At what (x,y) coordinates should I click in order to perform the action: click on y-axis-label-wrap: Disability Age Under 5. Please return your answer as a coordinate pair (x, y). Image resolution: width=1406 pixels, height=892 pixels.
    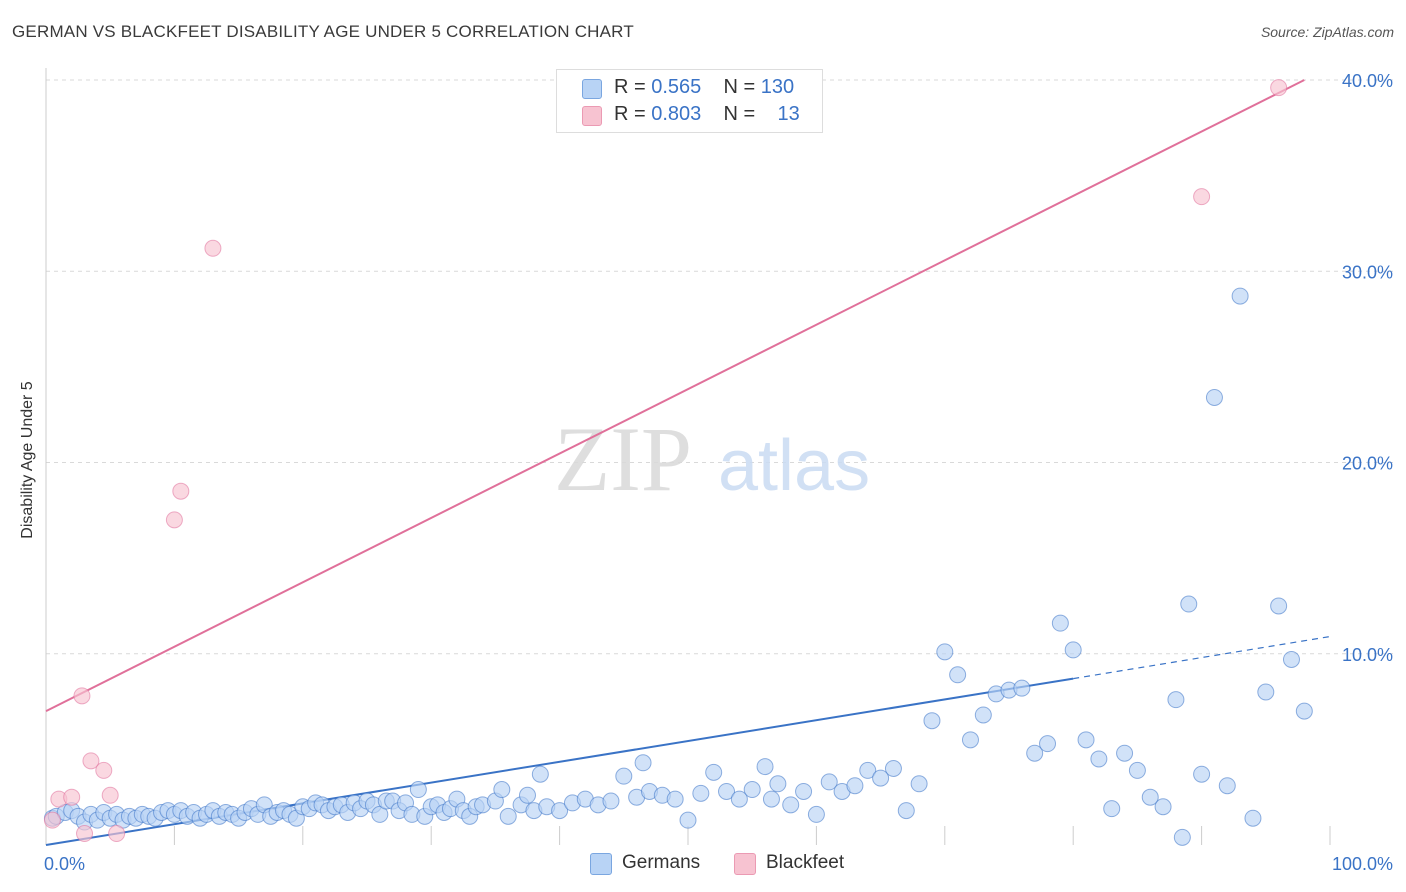
    Looking at the image, I should click on (28, 460).